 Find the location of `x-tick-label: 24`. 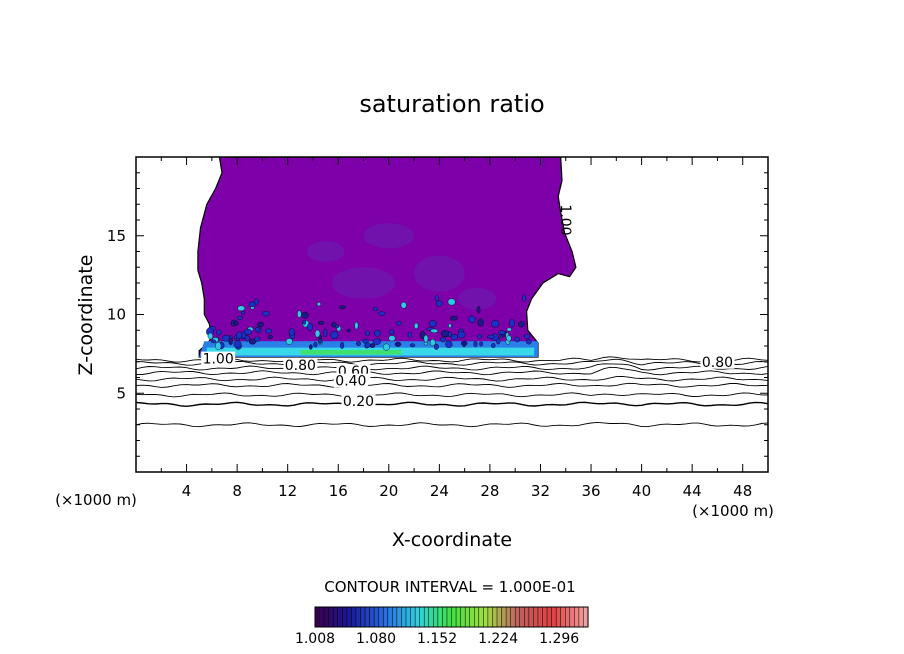

x-tick-label: 24 is located at coordinates (439, 491).